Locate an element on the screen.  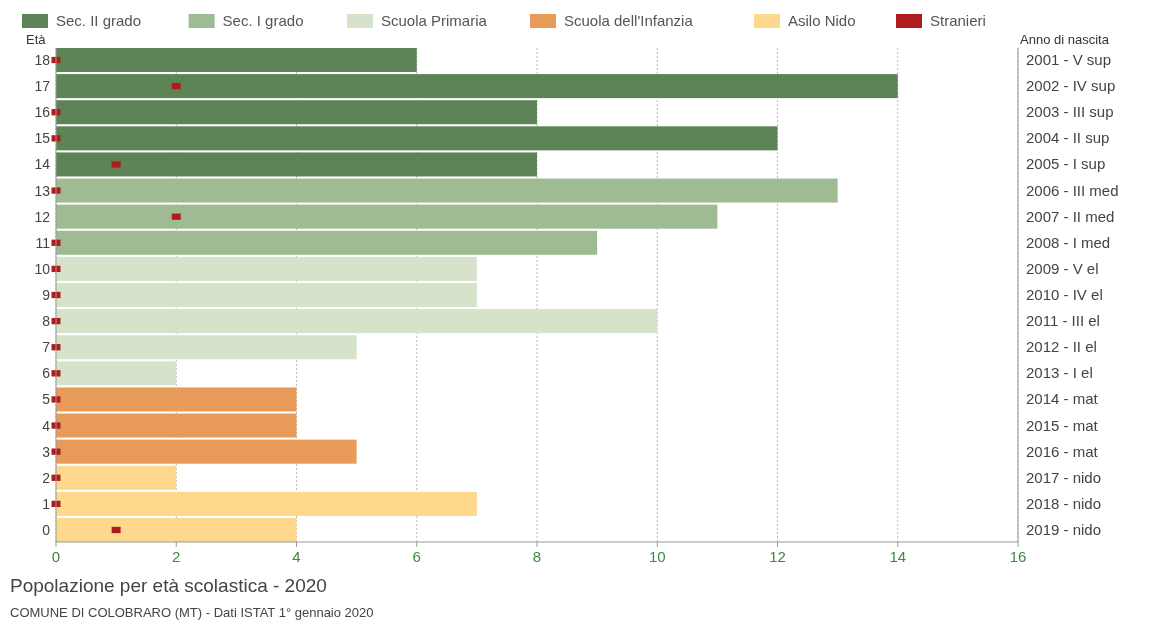
x-tick-label: 6 is located at coordinates (416, 556).